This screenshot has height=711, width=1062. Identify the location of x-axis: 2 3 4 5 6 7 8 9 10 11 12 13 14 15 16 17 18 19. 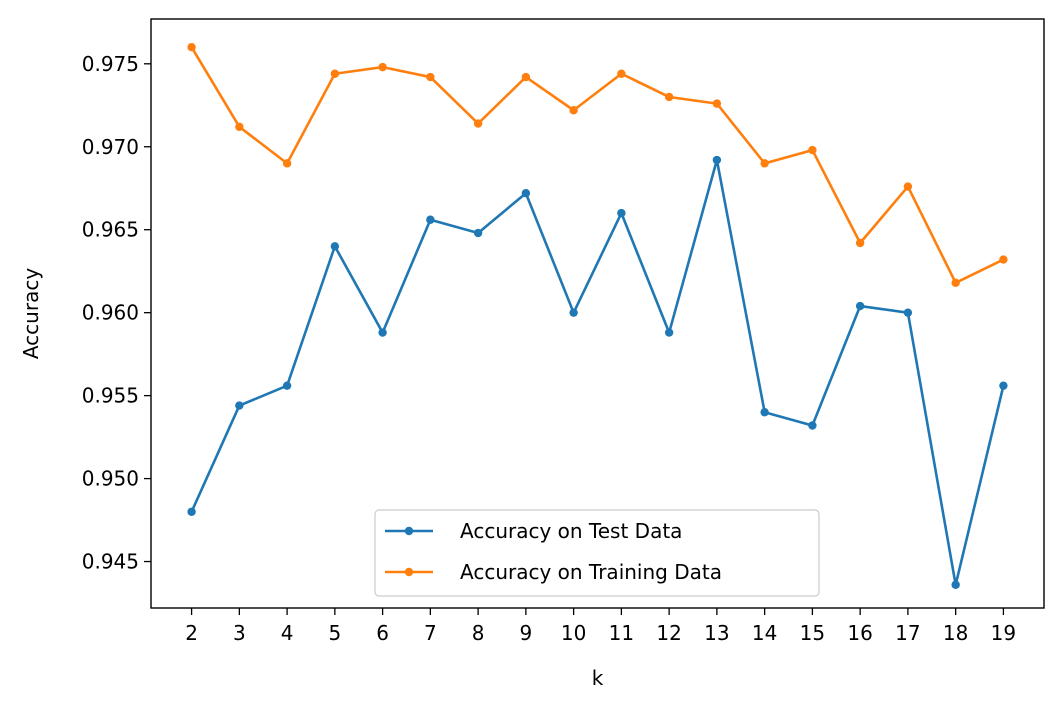
(600, 626).